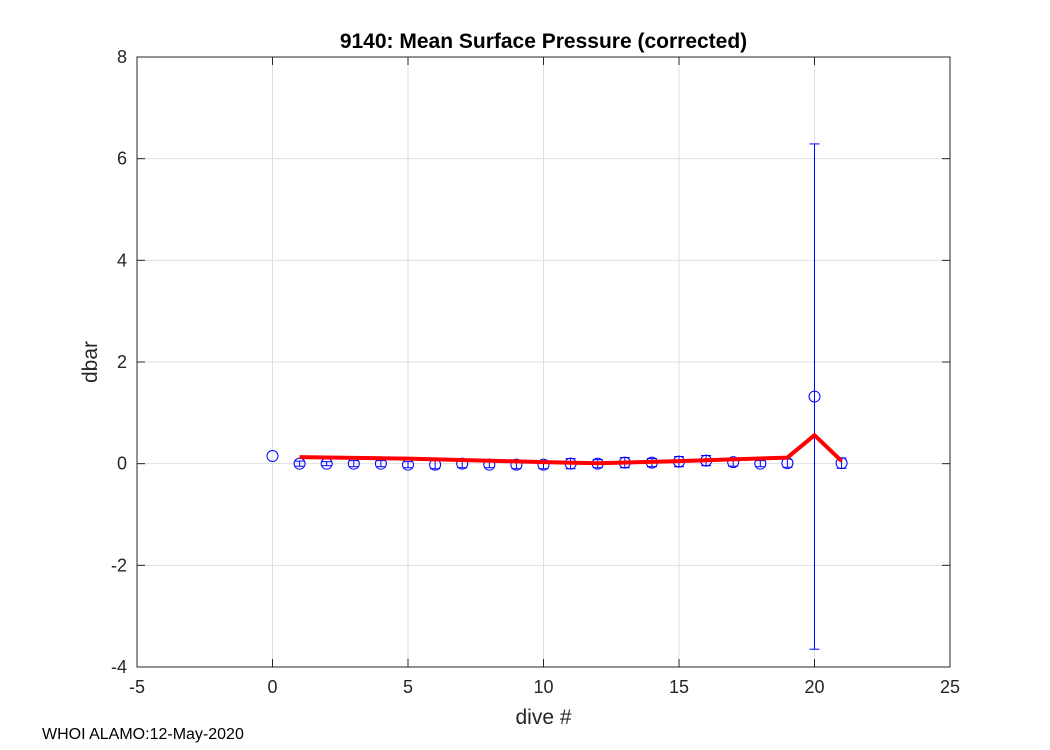 This screenshot has height=750, width=1050. What do you see at coordinates (543, 687) in the screenshot?
I see `x-tick-label: 10` at bounding box center [543, 687].